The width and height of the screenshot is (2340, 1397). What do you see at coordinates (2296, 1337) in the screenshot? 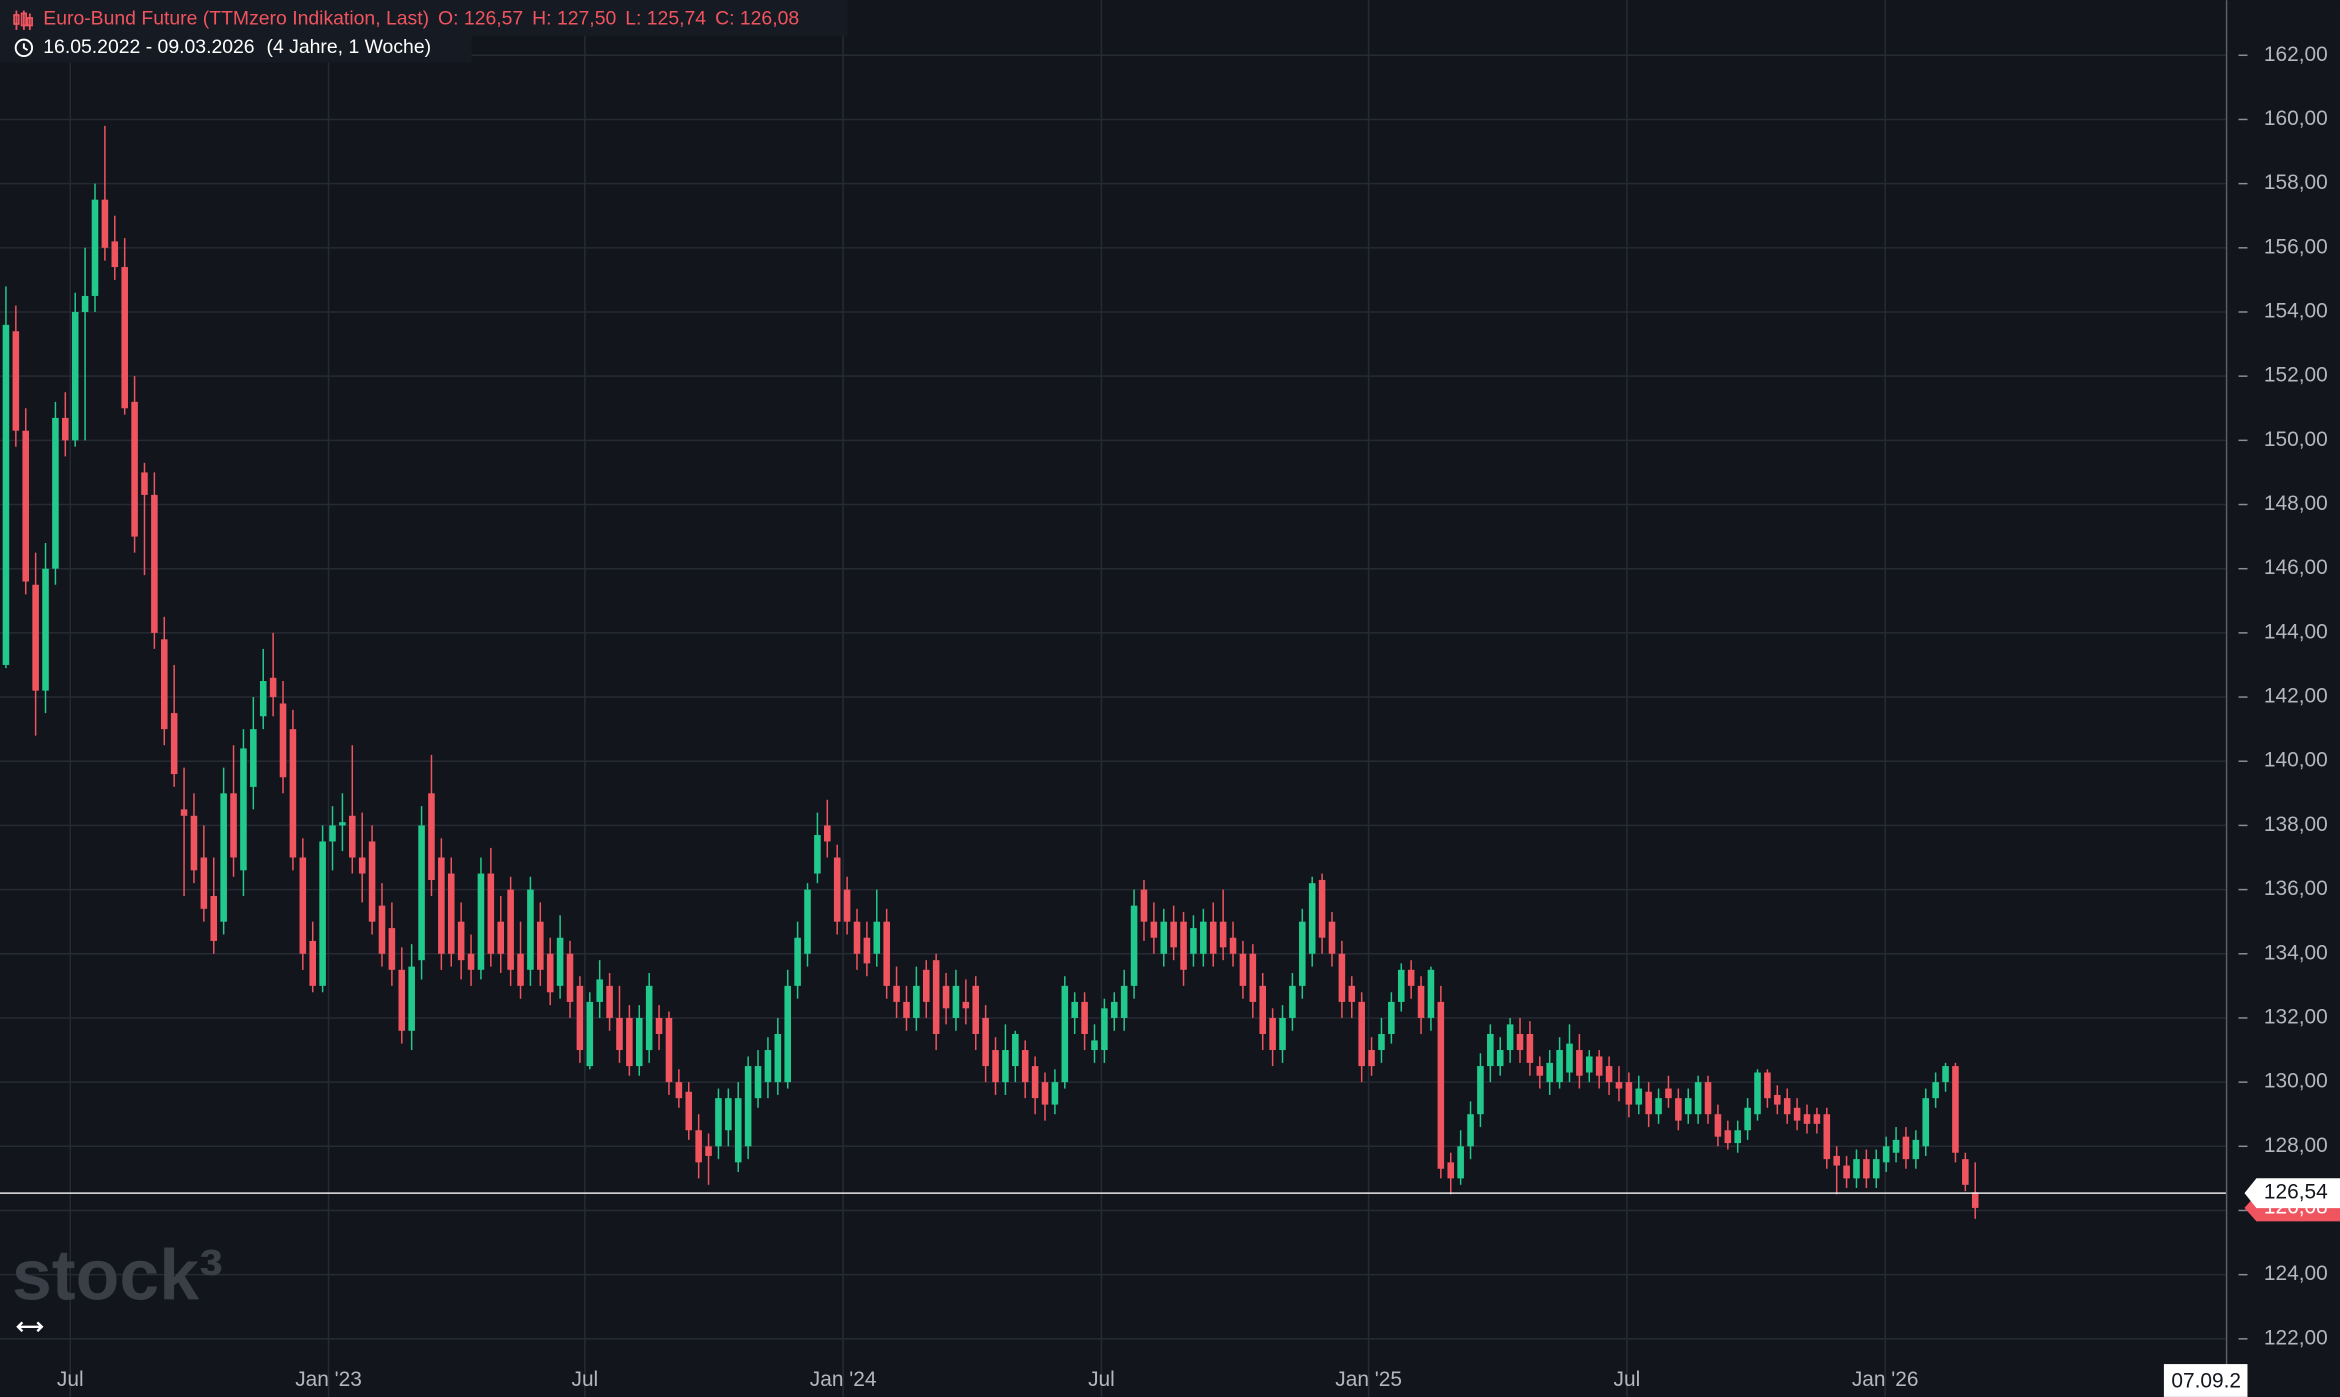
I see `y-tick-label: 122,00` at bounding box center [2296, 1337].